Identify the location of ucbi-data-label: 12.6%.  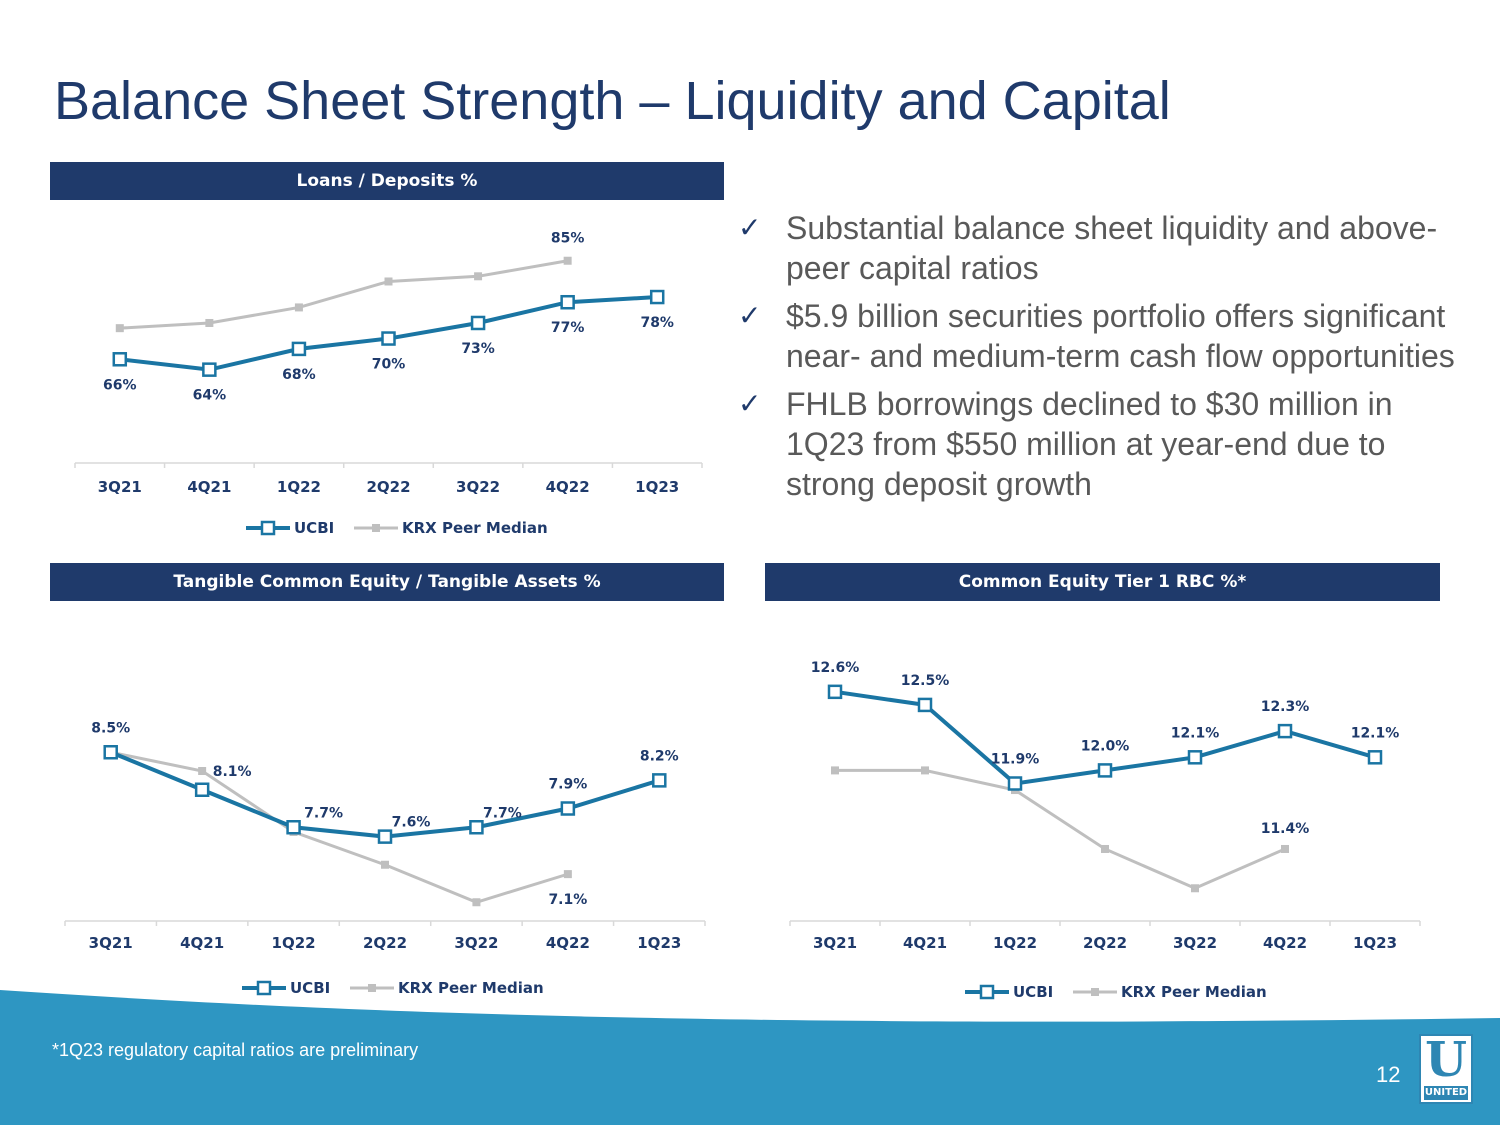
(835, 668).